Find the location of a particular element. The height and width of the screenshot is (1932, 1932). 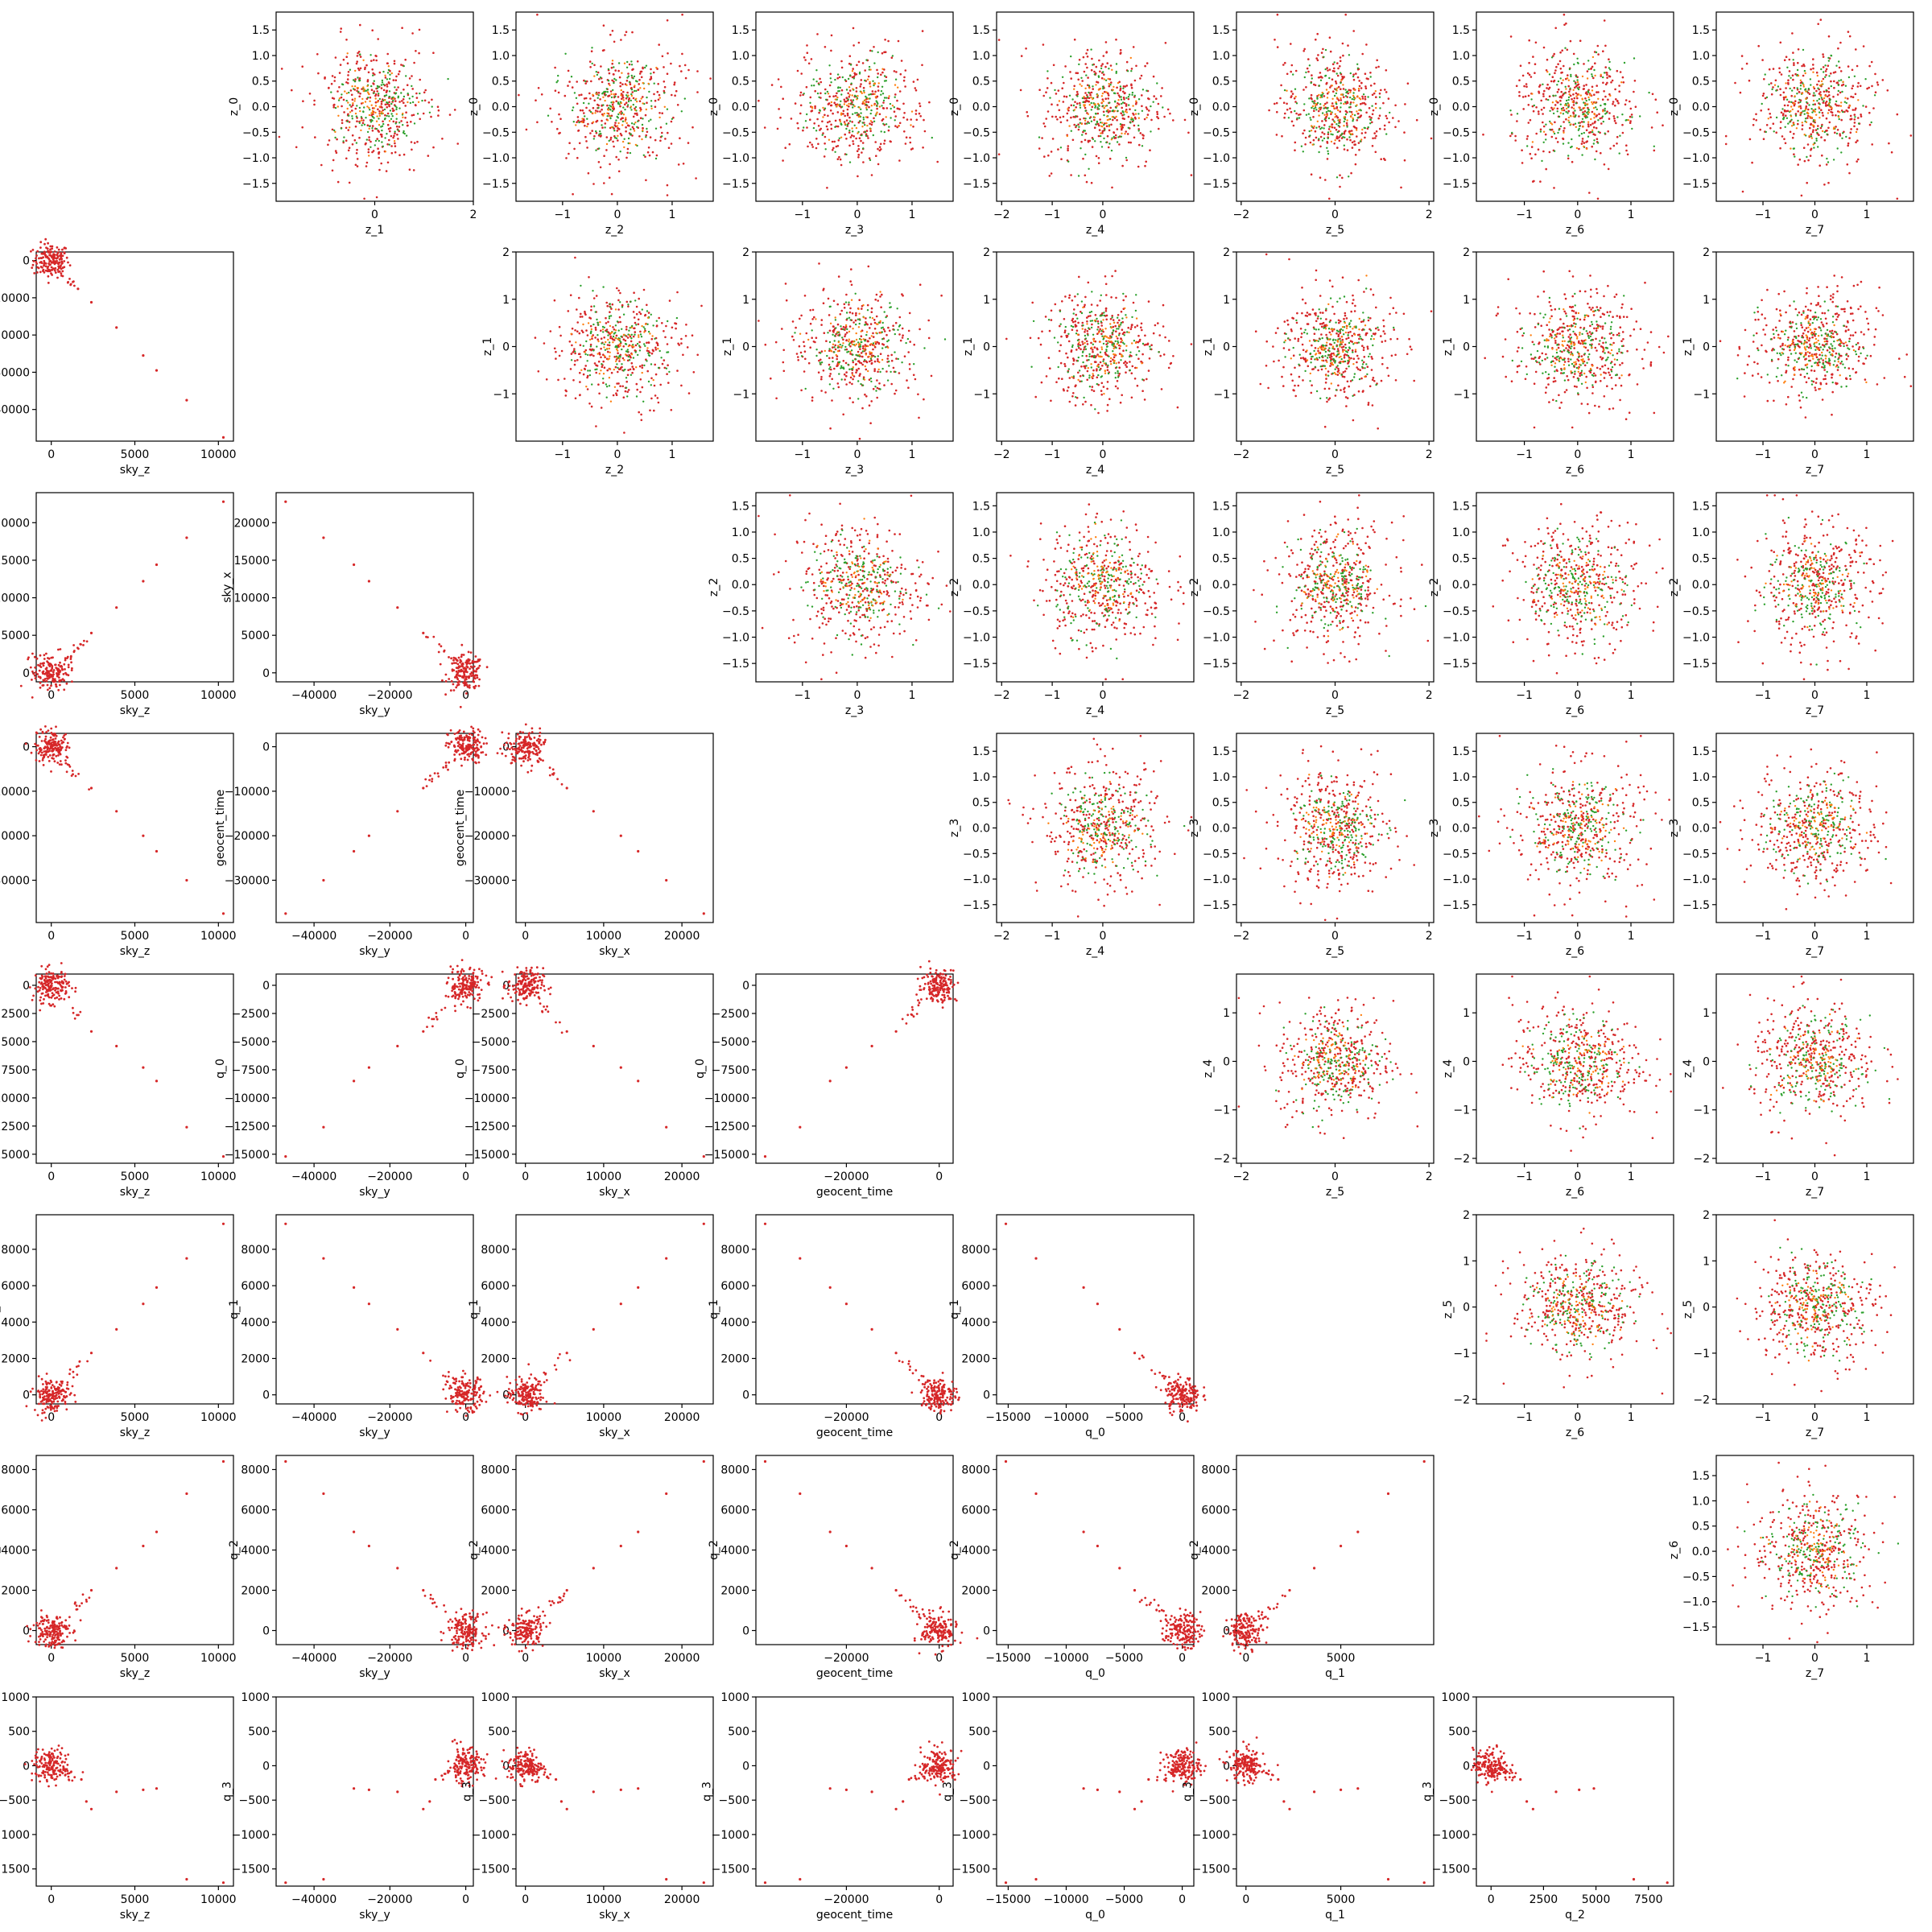

y-axis-label: q_0 is located at coordinates (460, 1069).